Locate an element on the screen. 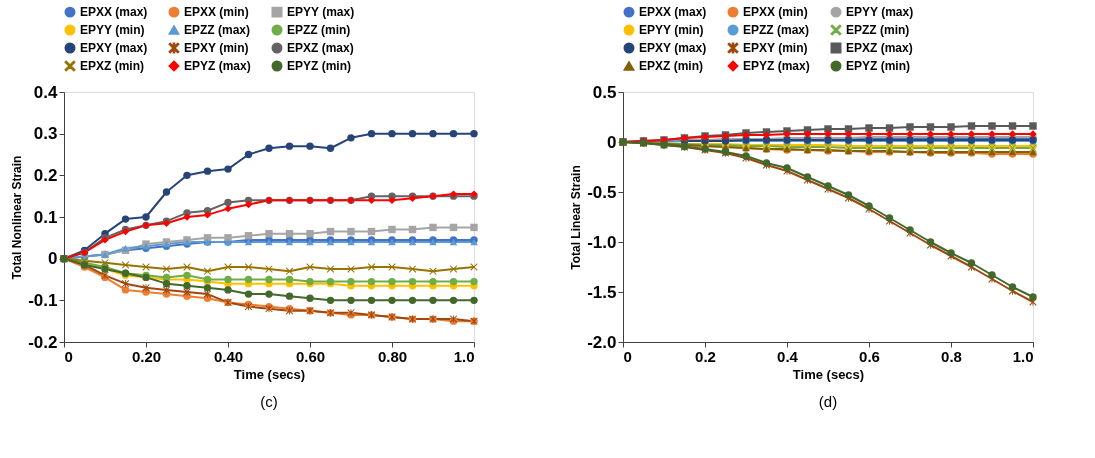 This screenshot has width=1095, height=458. y-tick-label: -1.0 is located at coordinates (602, 242).